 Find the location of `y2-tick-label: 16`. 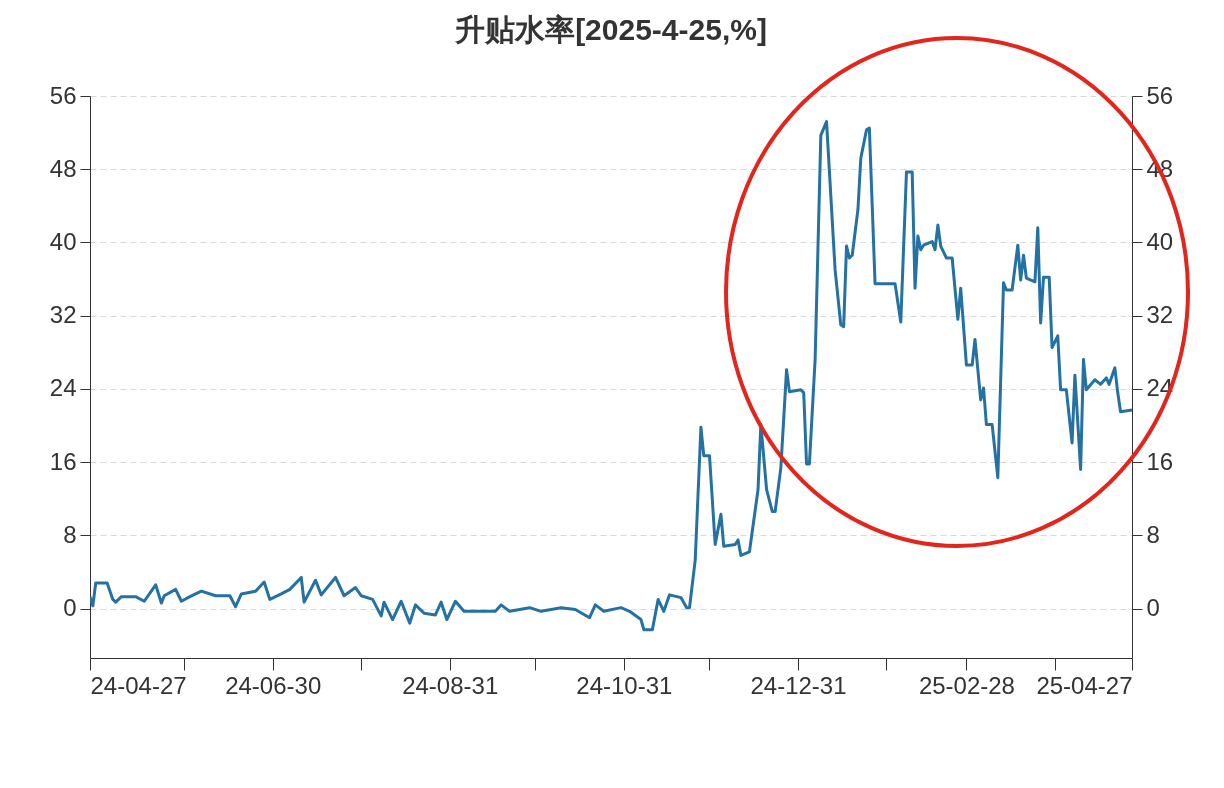

y2-tick-label: 16 is located at coordinates (1160, 461).